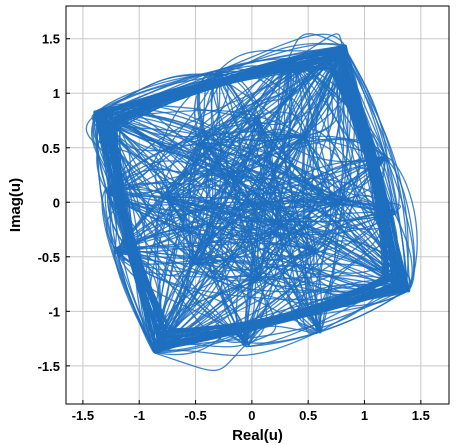 The height and width of the screenshot is (445, 456). Describe the element at coordinates (257, 435) in the screenshot. I see `x-axis-label: Real(u)` at that location.